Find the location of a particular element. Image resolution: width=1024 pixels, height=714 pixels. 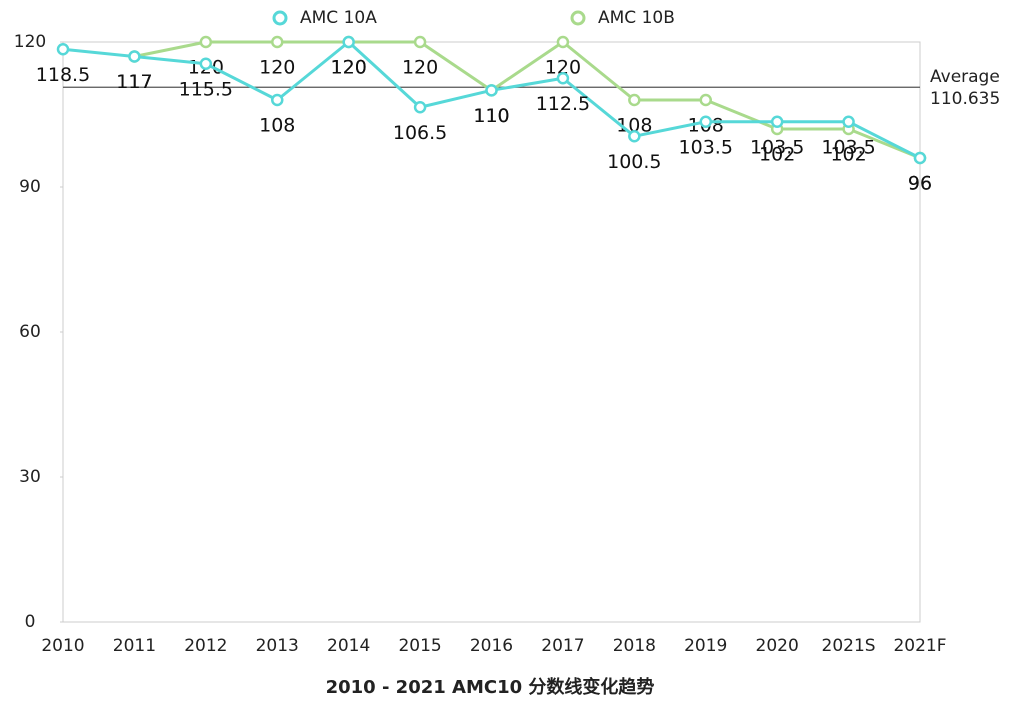

x-tick-label: 2011 is located at coordinates (134, 646).